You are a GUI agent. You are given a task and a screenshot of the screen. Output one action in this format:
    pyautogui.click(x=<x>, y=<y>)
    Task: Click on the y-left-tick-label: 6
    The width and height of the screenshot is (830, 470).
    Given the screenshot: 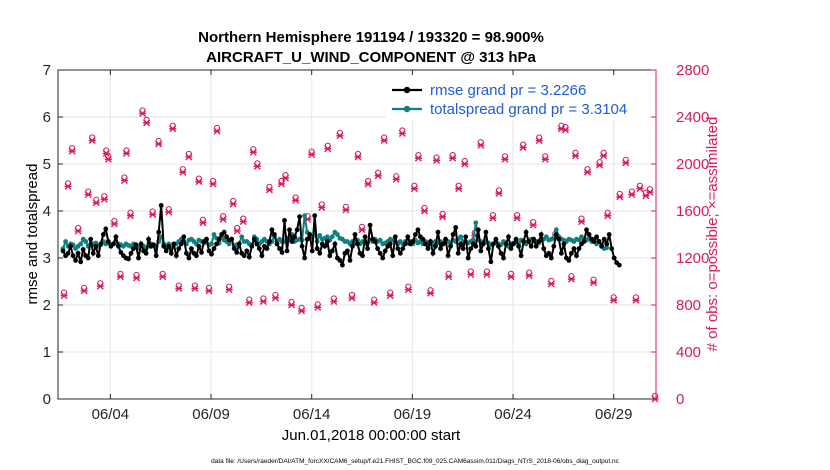 What is the action you would take?
    pyautogui.click(x=47, y=117)
    